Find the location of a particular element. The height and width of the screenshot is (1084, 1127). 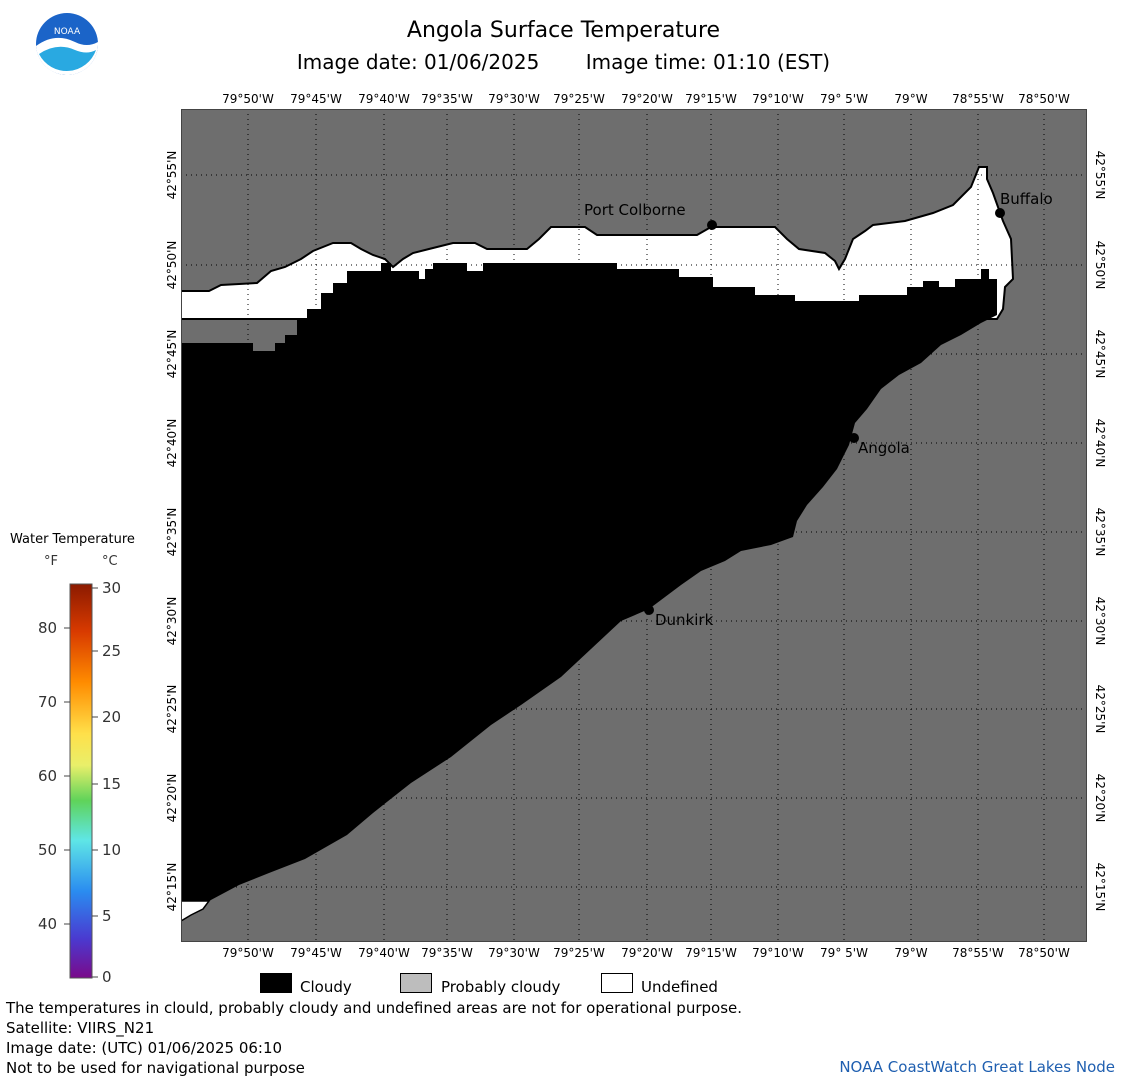

key-swatch-undefined is located at coordinates (617, 983).